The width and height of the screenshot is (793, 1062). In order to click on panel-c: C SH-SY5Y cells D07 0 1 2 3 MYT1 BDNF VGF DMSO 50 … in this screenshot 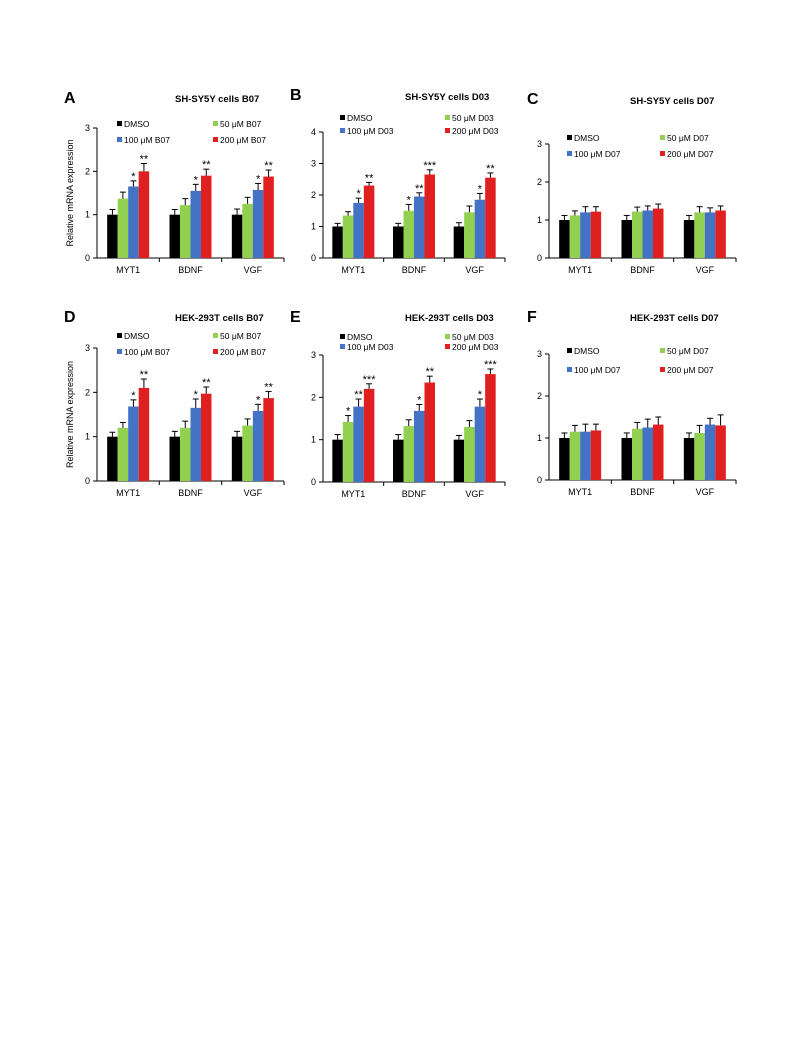, I will do `click(632, 183)`.